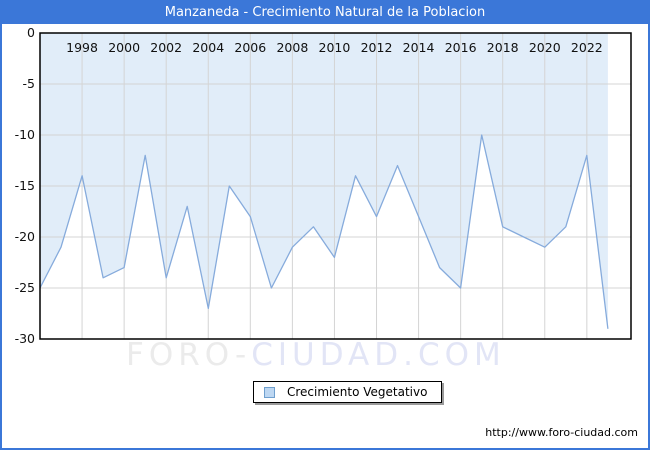  What do you see at coordinates (124, 47) in the screenshot?
I see `svg-text: 2000` at bounding box center [124, 47].